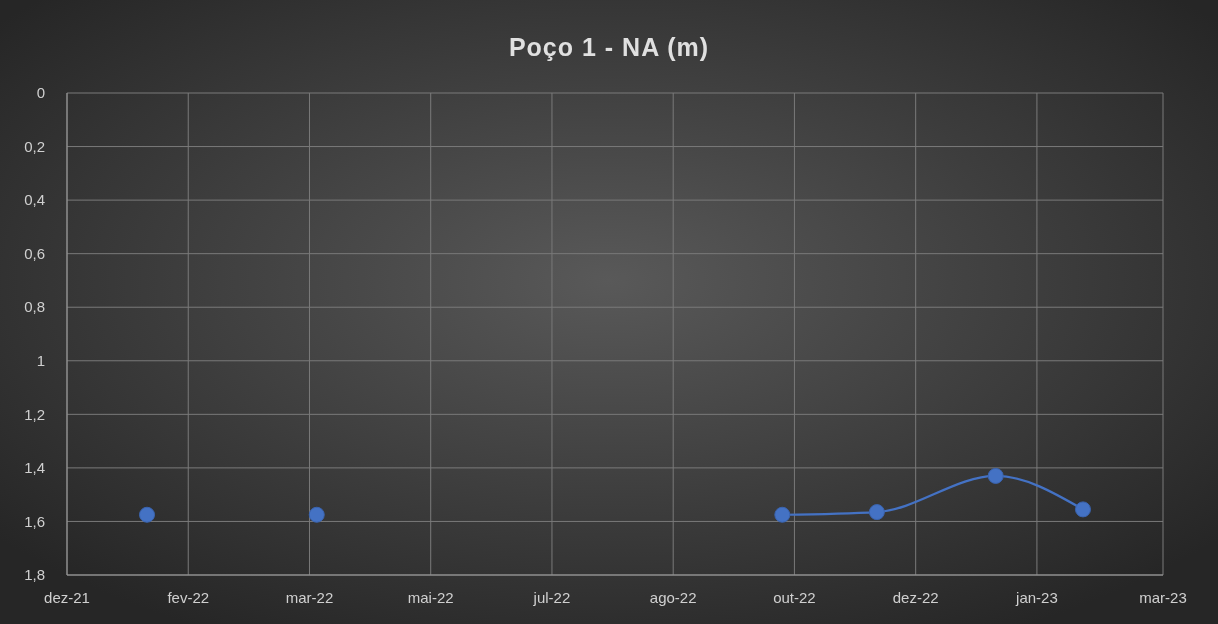 This screenshot has width=1218, height=624. I want to click on x-tick-label: ago-22, so click(673, 597).